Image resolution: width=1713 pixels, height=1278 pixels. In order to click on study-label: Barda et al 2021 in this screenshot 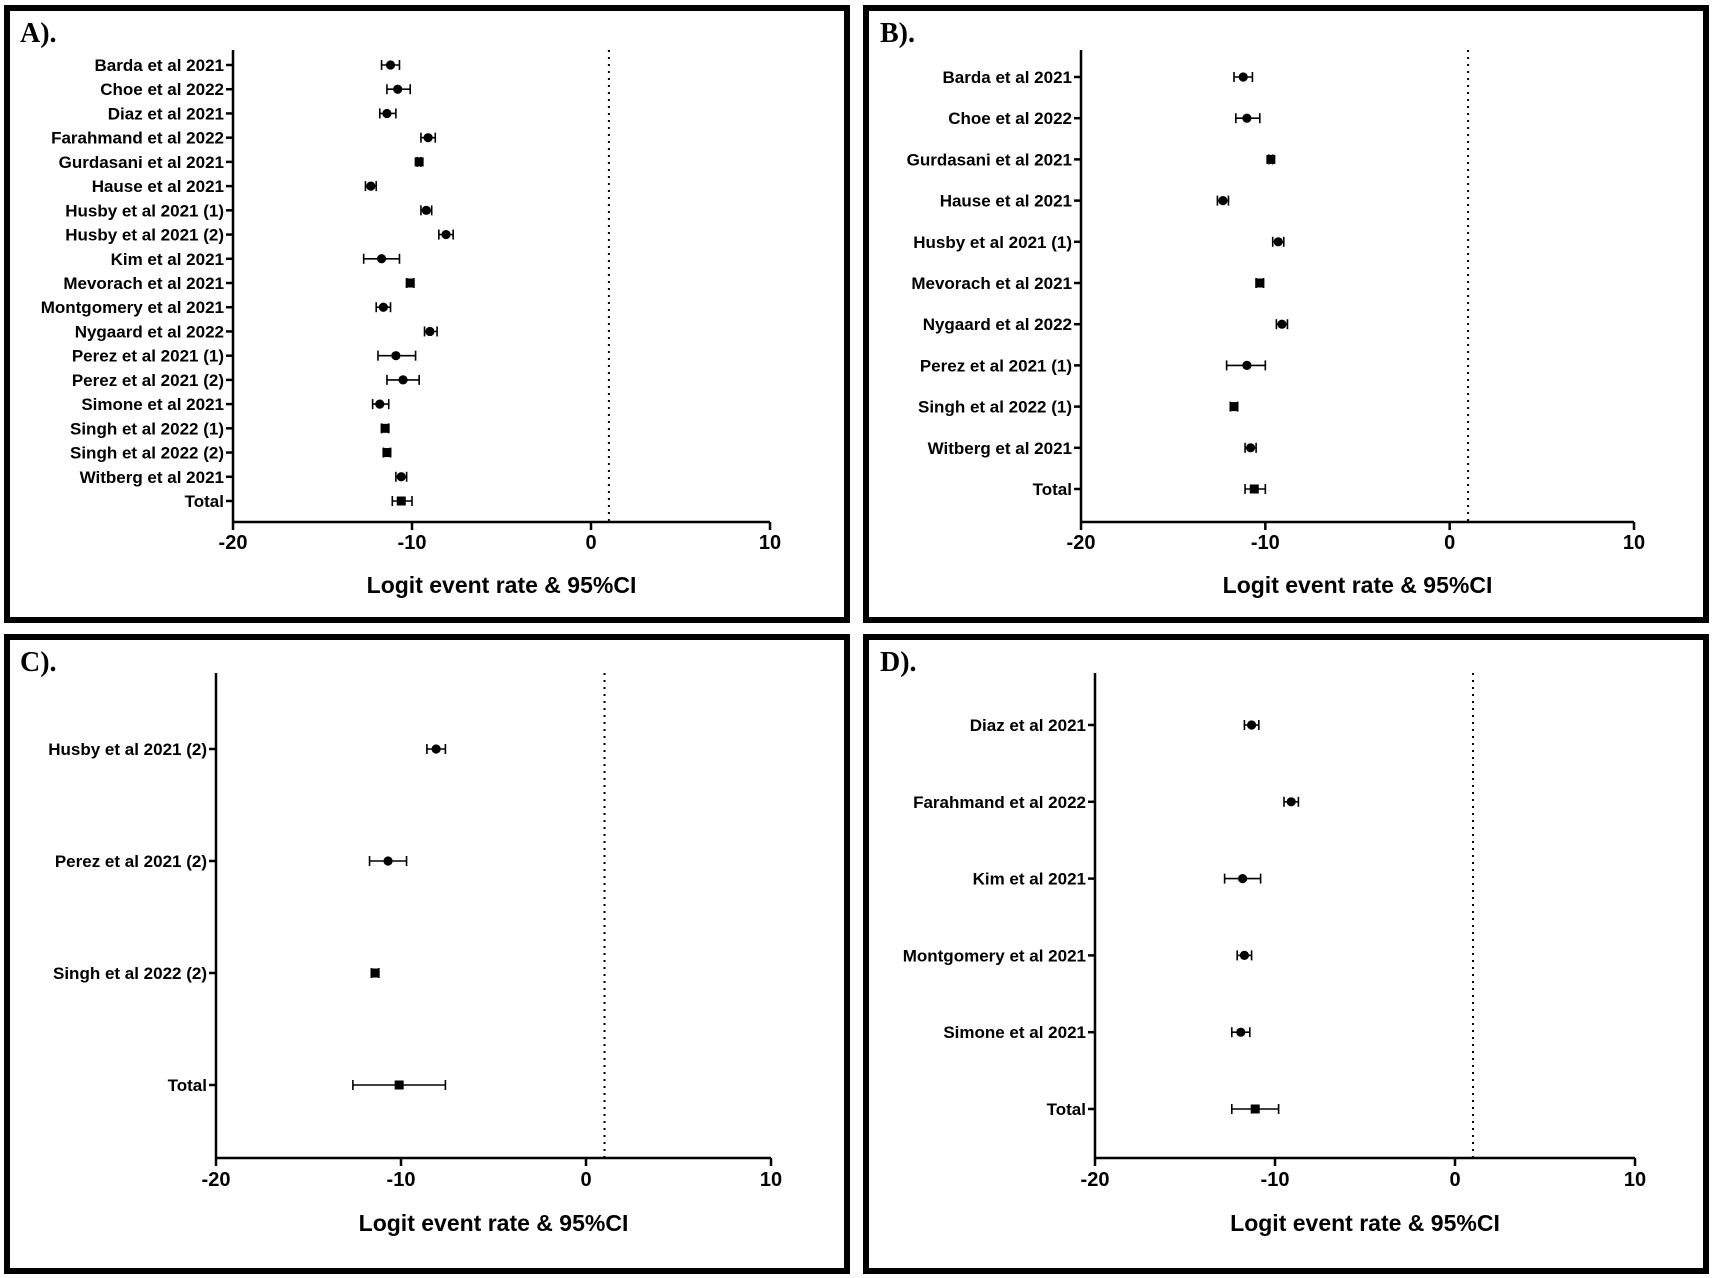, I will do `click(159, 65)`.